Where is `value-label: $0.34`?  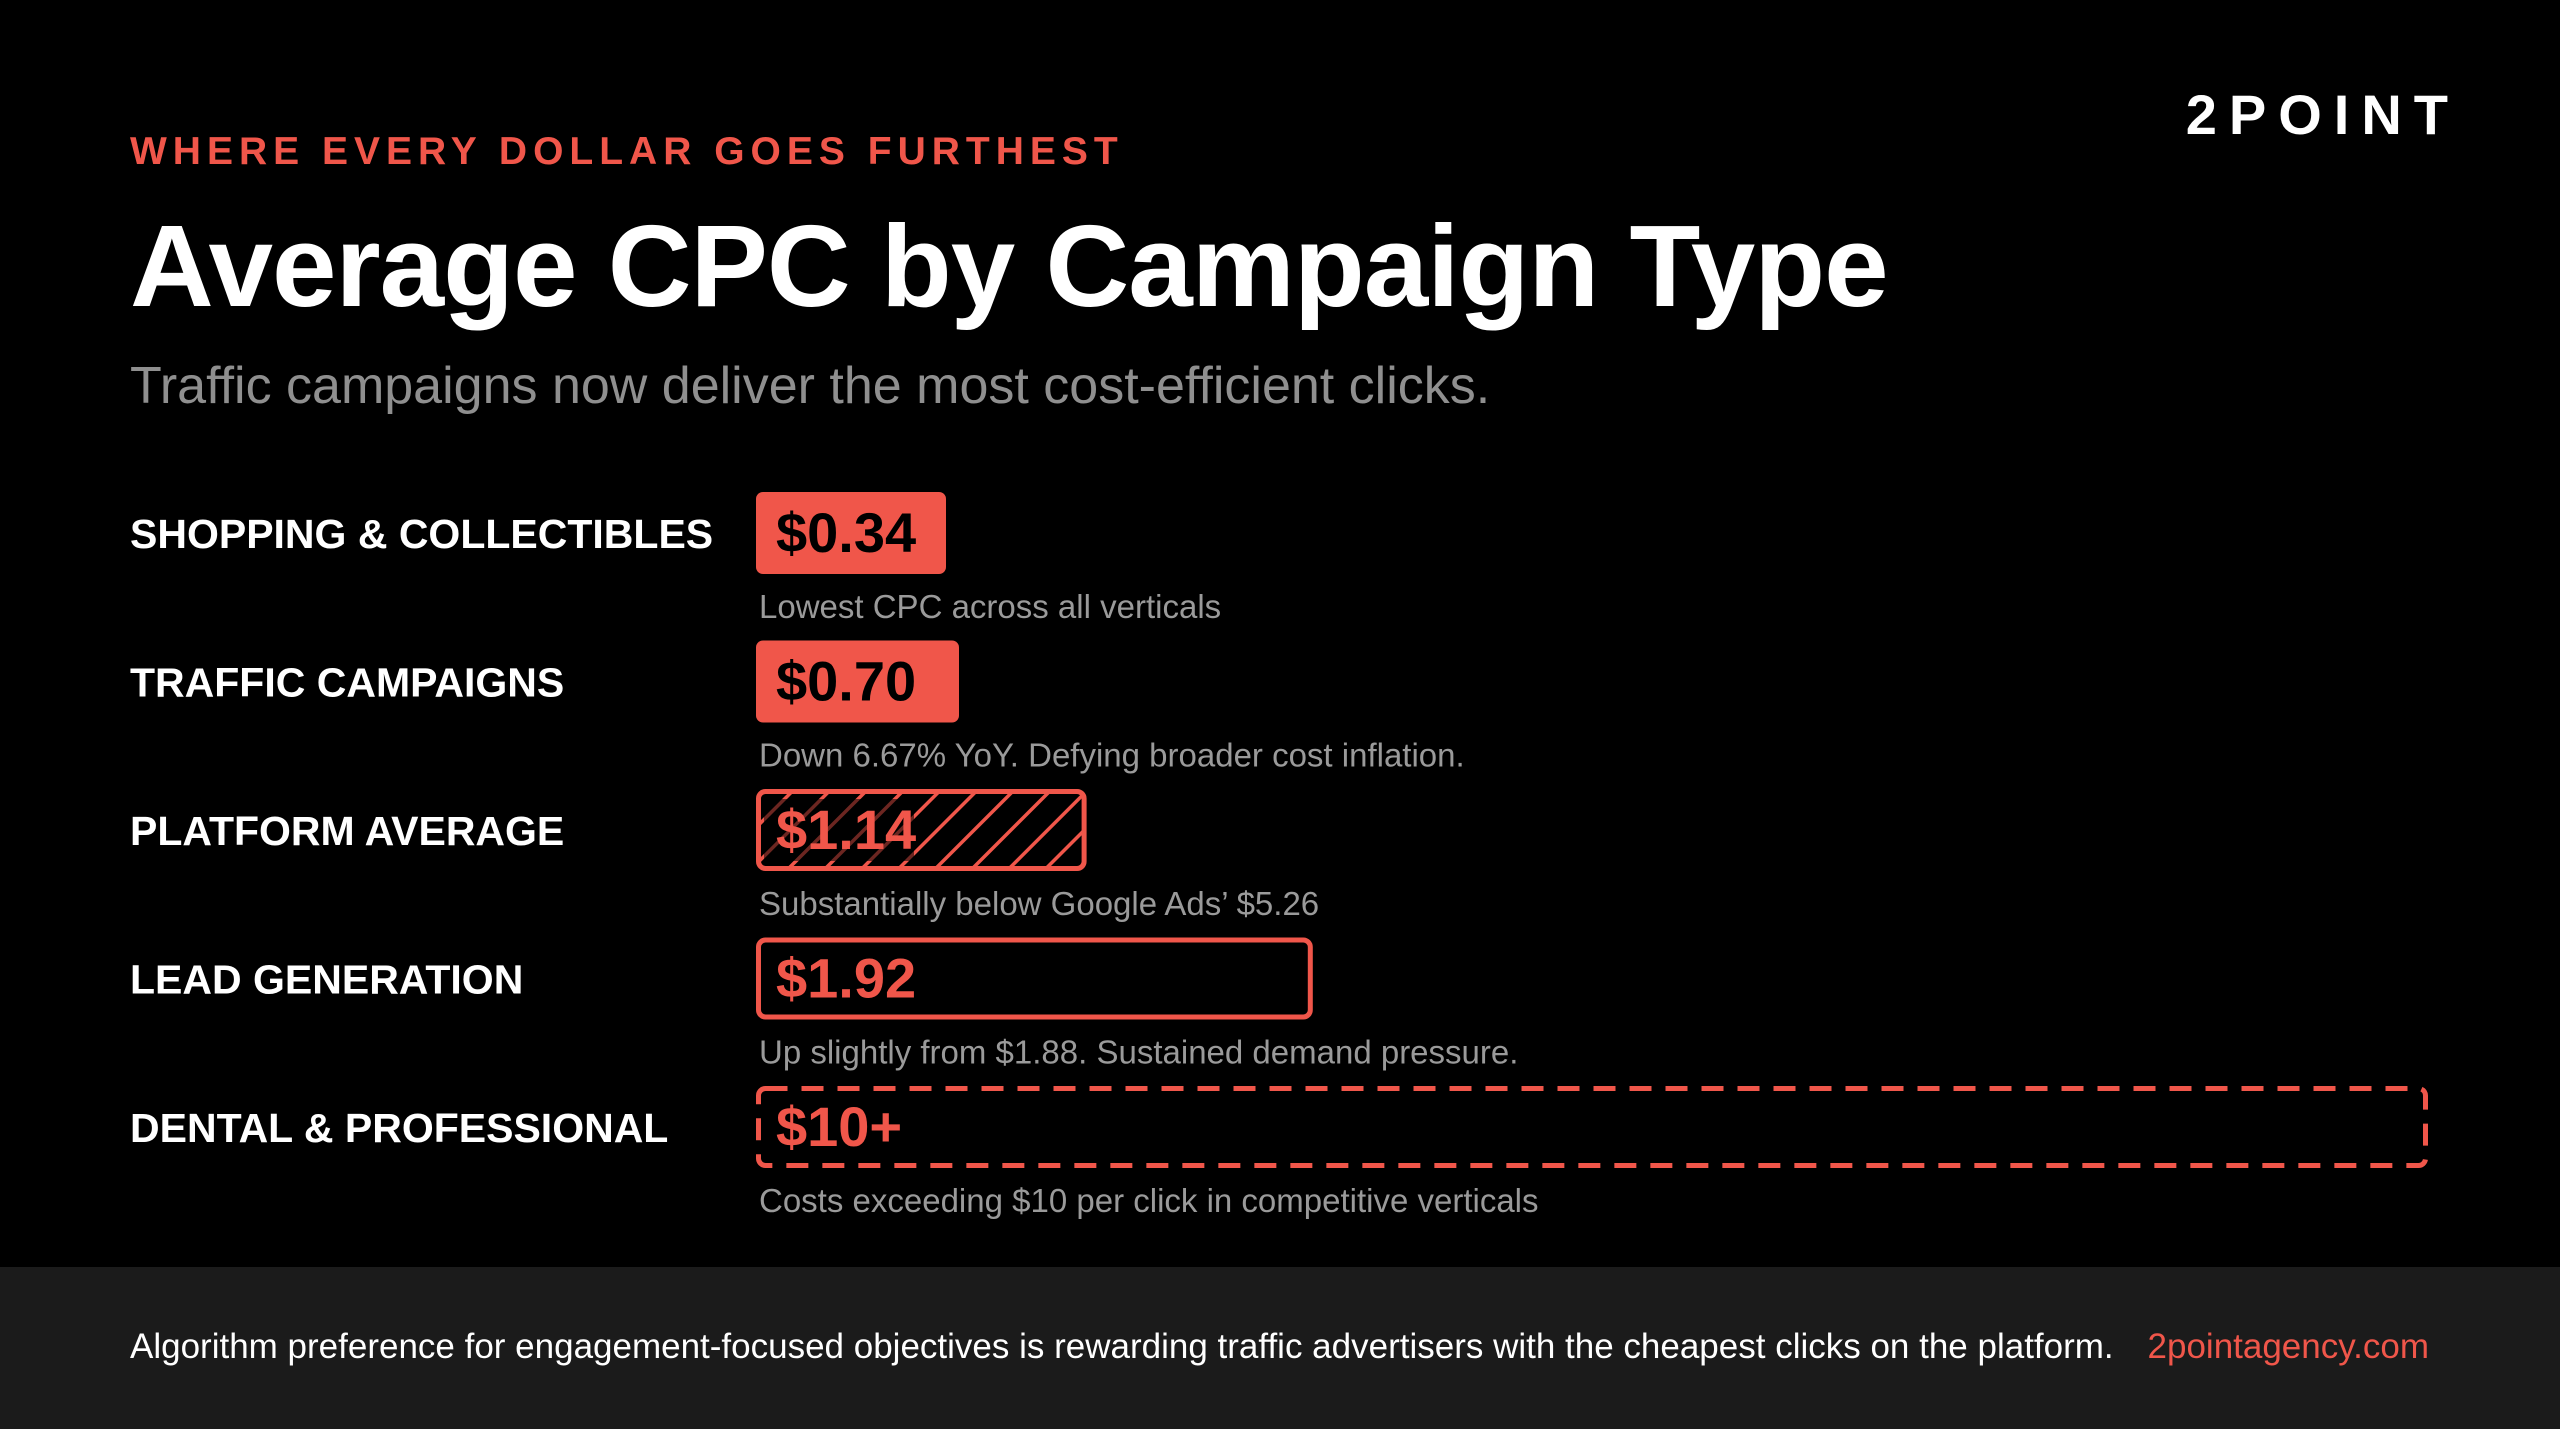
value-label: $0.34 is located at coordinates (846, 532).